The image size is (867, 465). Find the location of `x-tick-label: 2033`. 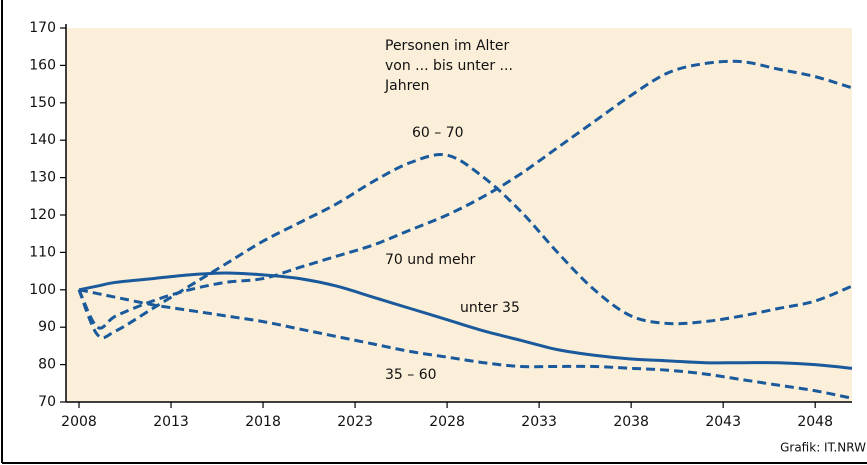

x-tick-label: 2033 is located at coordinates (539, 422).